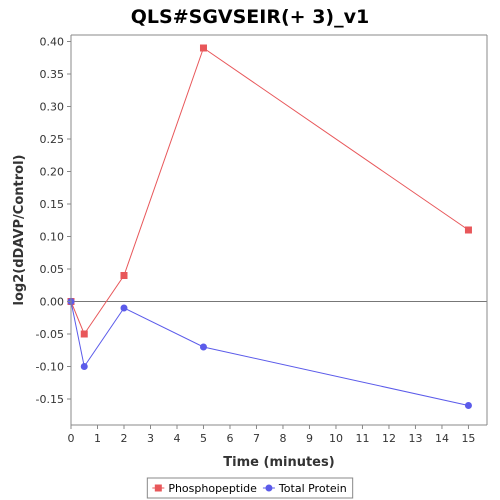 The width and height of the screenshot is (500, 500). I want to click on x-axis-label: Time (minutes), so click(278, 462).